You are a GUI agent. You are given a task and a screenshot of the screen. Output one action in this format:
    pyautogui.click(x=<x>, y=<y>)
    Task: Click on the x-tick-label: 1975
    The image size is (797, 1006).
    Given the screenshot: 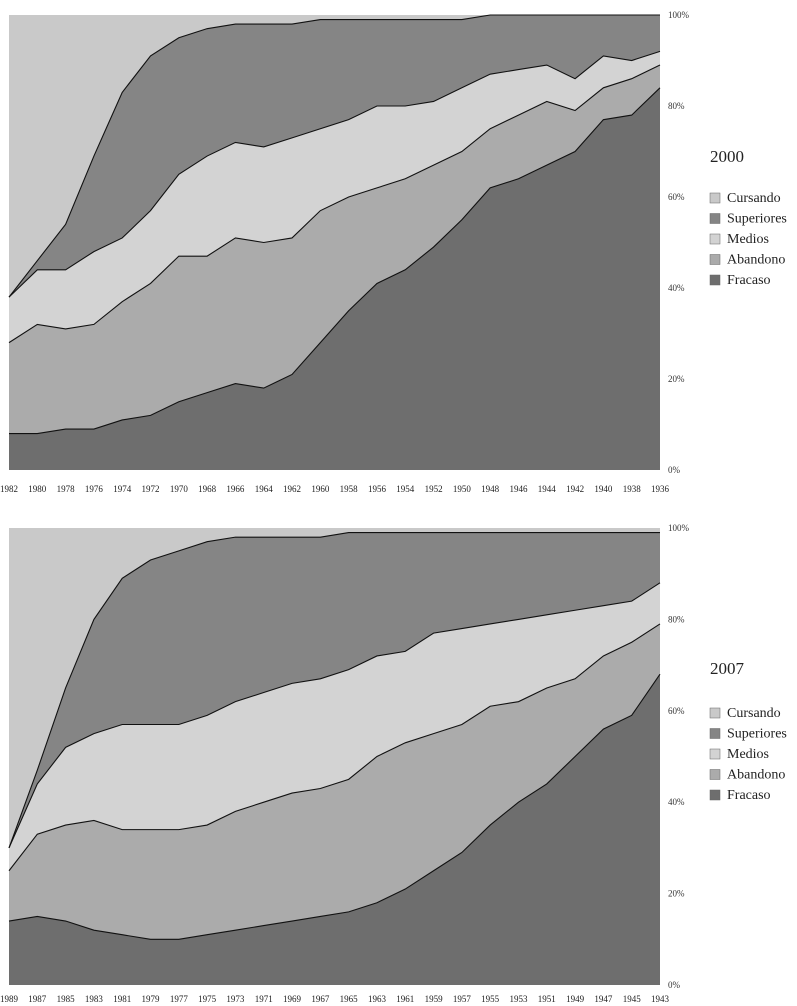 What is the action you would take?
    pyautogui.click(x=207, y=999)
    